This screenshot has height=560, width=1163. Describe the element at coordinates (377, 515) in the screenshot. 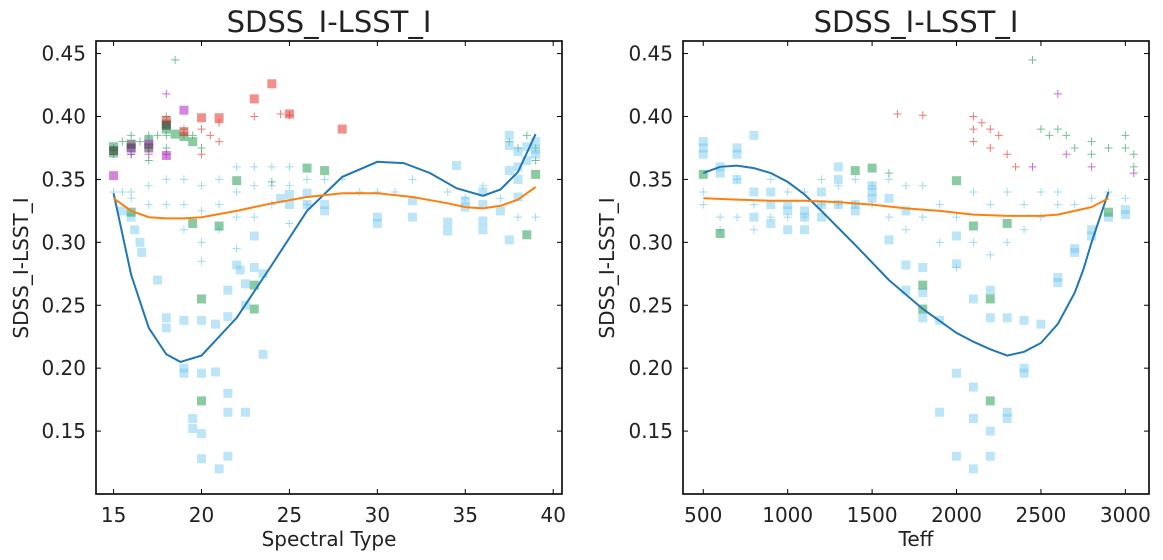

I see `x-tick-label: 30` at that location.